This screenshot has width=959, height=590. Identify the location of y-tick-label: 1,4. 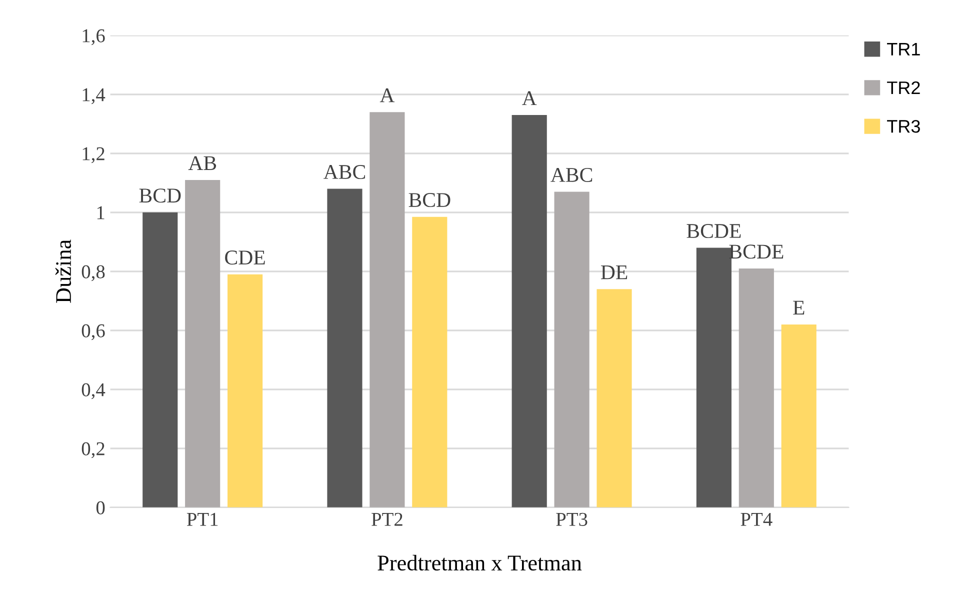
(94, 96).